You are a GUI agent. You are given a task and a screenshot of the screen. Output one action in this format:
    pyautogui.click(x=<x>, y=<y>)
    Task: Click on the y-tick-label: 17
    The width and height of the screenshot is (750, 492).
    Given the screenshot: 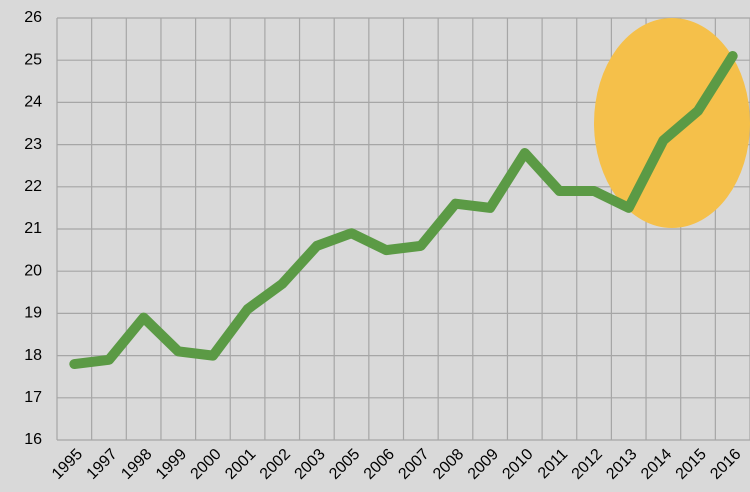 What is the action you would take?
    pyautogui.click(x=33, y=397)
    